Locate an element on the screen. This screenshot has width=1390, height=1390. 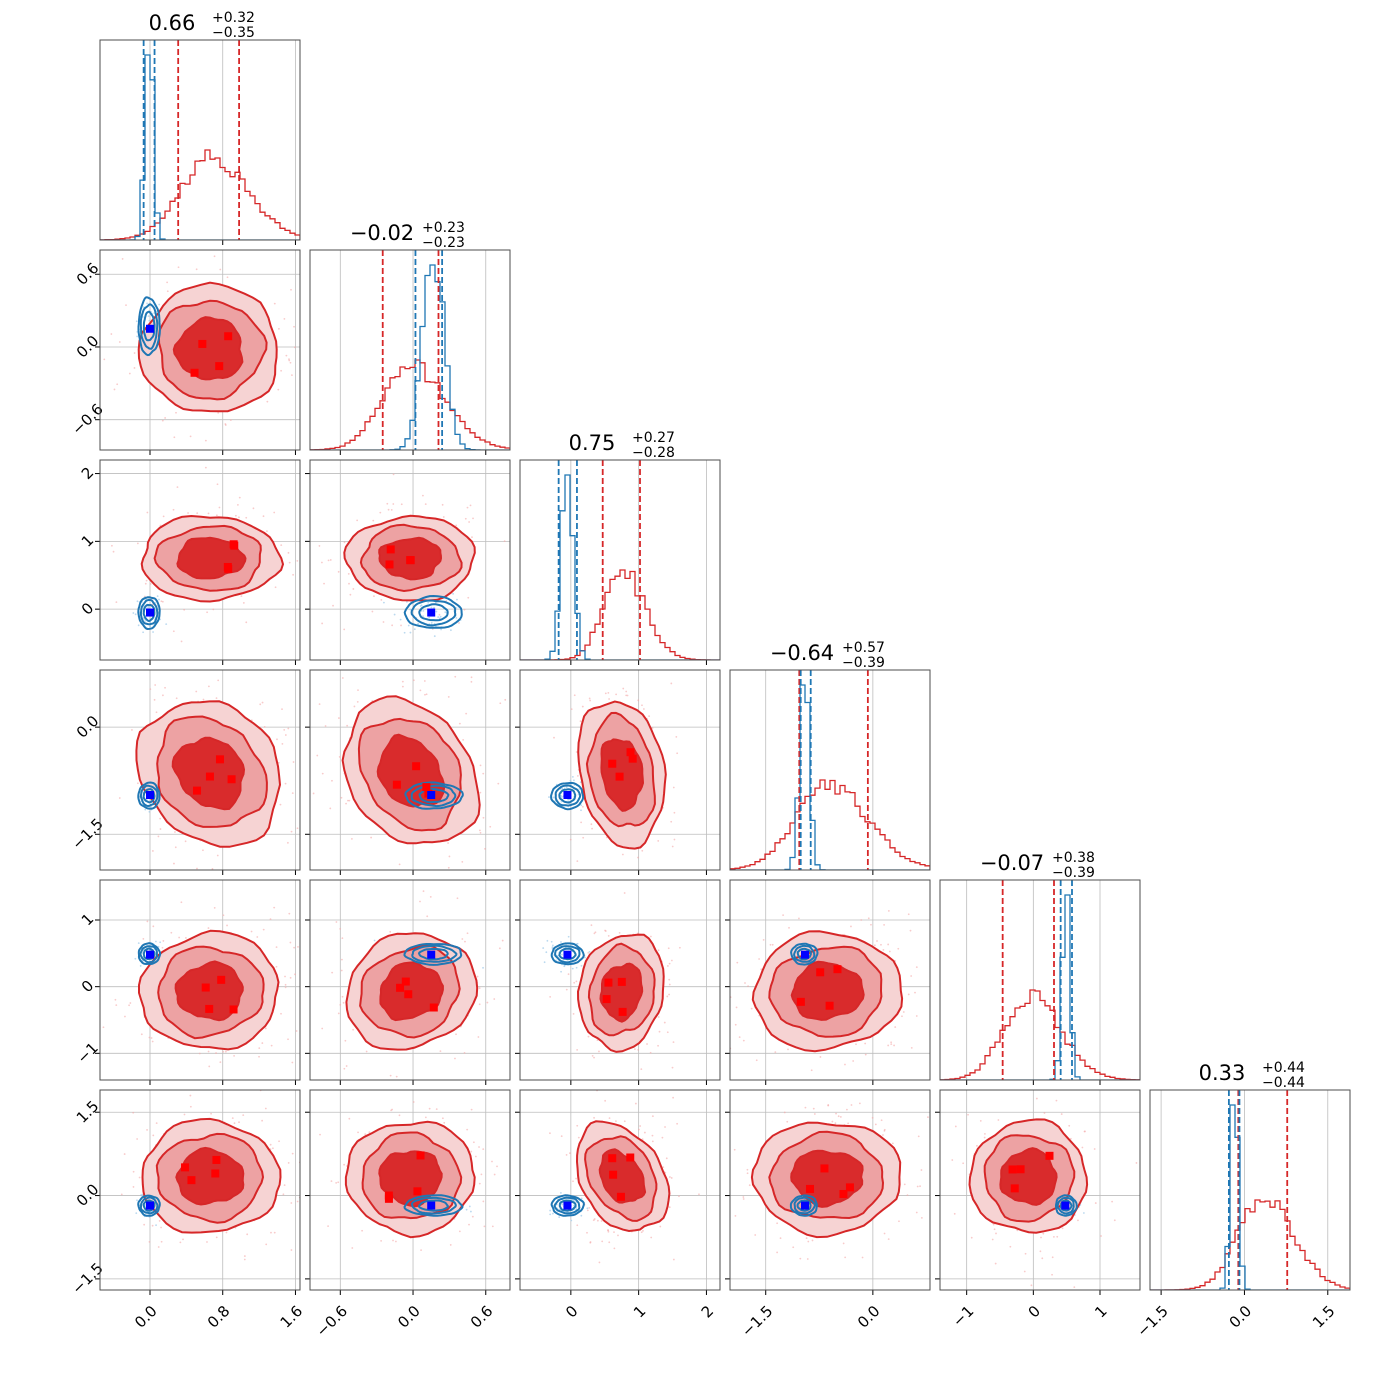
panel-frame is located at coordinates (410, 980).